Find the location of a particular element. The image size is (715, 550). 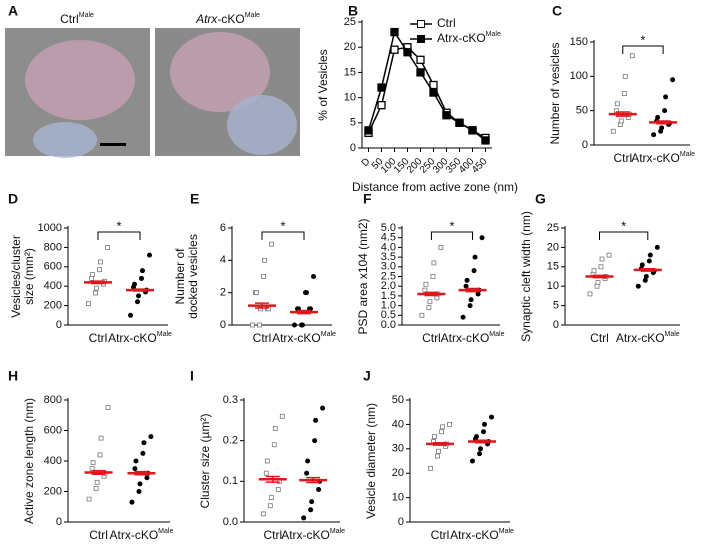

y-tick-label: 0.0 is located at coordinates (388, 325).